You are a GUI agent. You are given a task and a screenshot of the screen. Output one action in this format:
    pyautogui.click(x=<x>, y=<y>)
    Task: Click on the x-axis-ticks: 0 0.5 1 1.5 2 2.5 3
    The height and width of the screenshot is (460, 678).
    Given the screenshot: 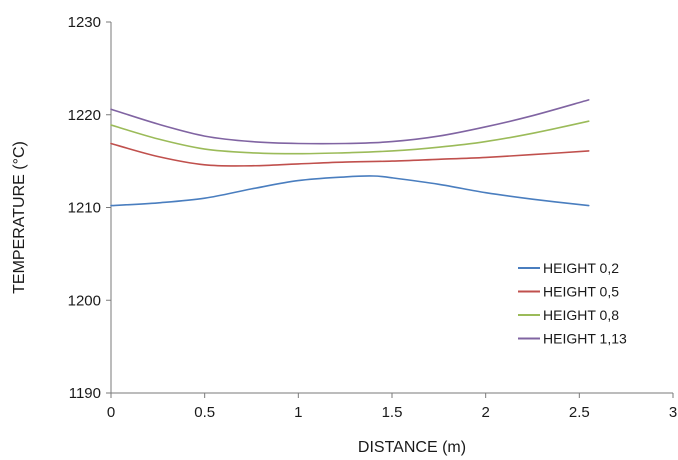 What is the action you would take?
    pyautogui.click(x=392, y=407)
    